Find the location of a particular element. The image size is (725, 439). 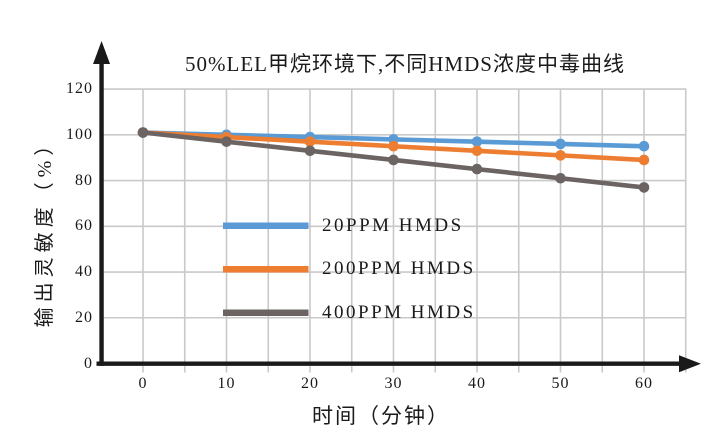

y-tick-label: 120 is located at coordinates (79, 89).